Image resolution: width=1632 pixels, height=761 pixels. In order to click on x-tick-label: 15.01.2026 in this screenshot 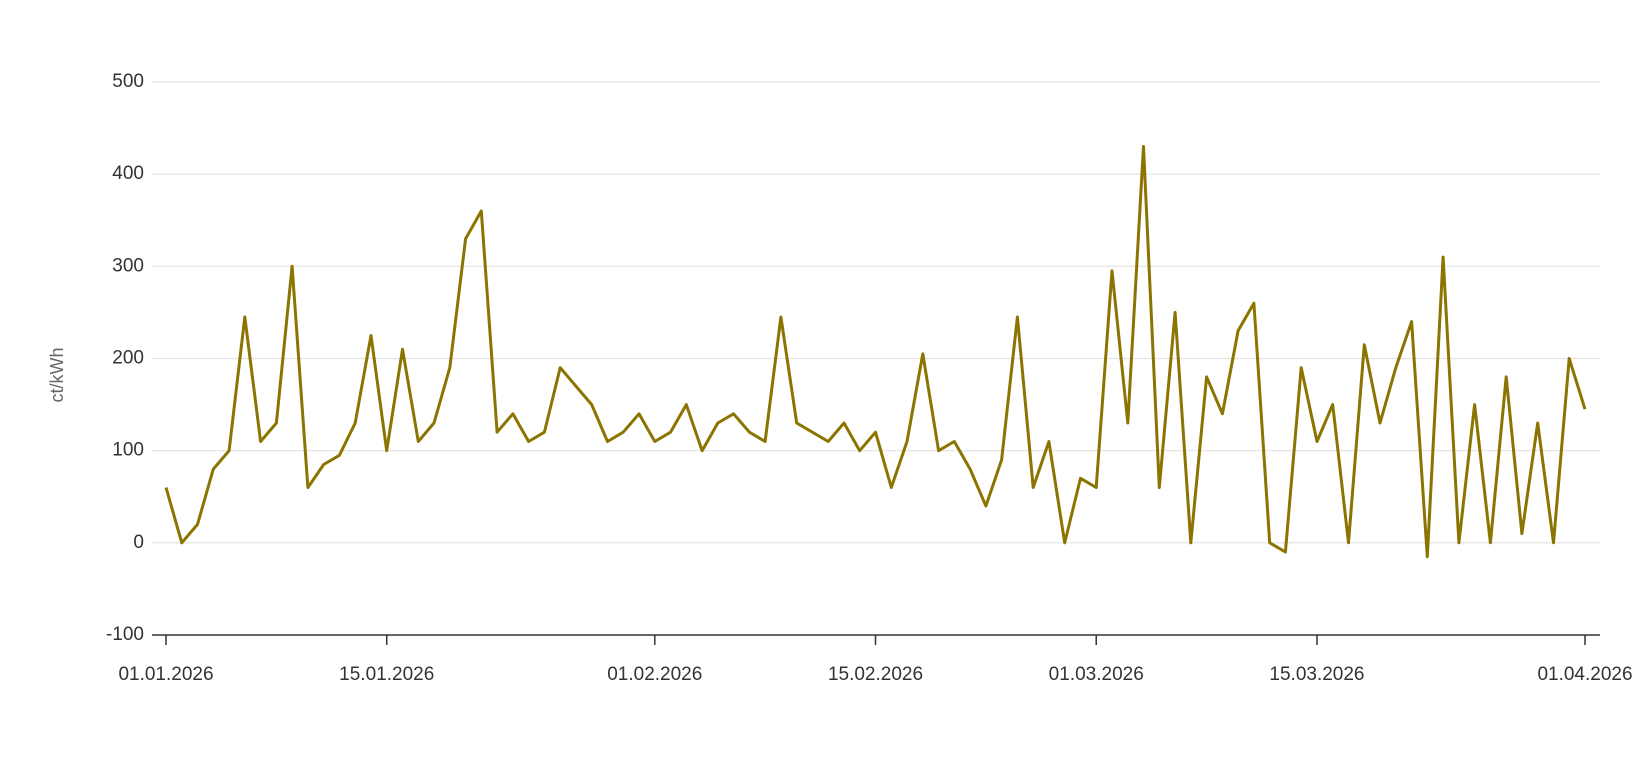, I will do `click(386, 674)`.